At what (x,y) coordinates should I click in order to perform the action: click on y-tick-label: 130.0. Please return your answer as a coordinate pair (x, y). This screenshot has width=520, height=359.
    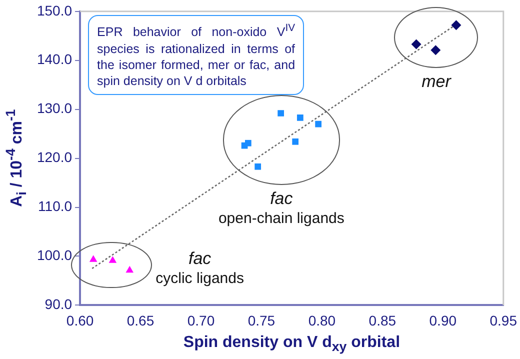
    Looking at the image, I should click on (54, 108).